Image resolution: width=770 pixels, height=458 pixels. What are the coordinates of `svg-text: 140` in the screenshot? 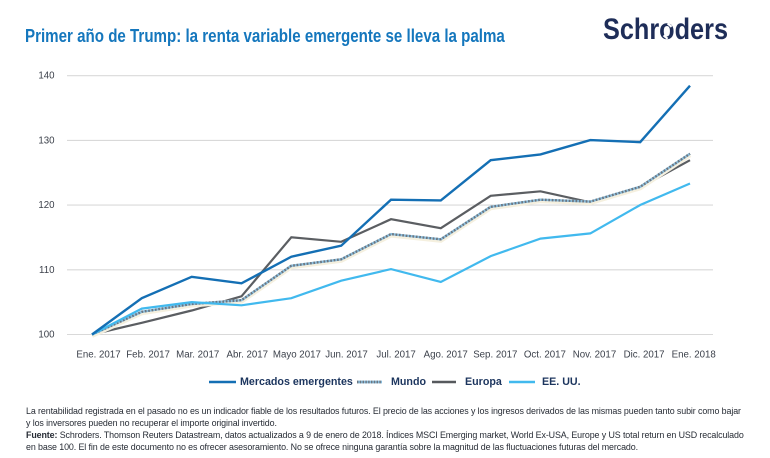 It's located at (46, 76).